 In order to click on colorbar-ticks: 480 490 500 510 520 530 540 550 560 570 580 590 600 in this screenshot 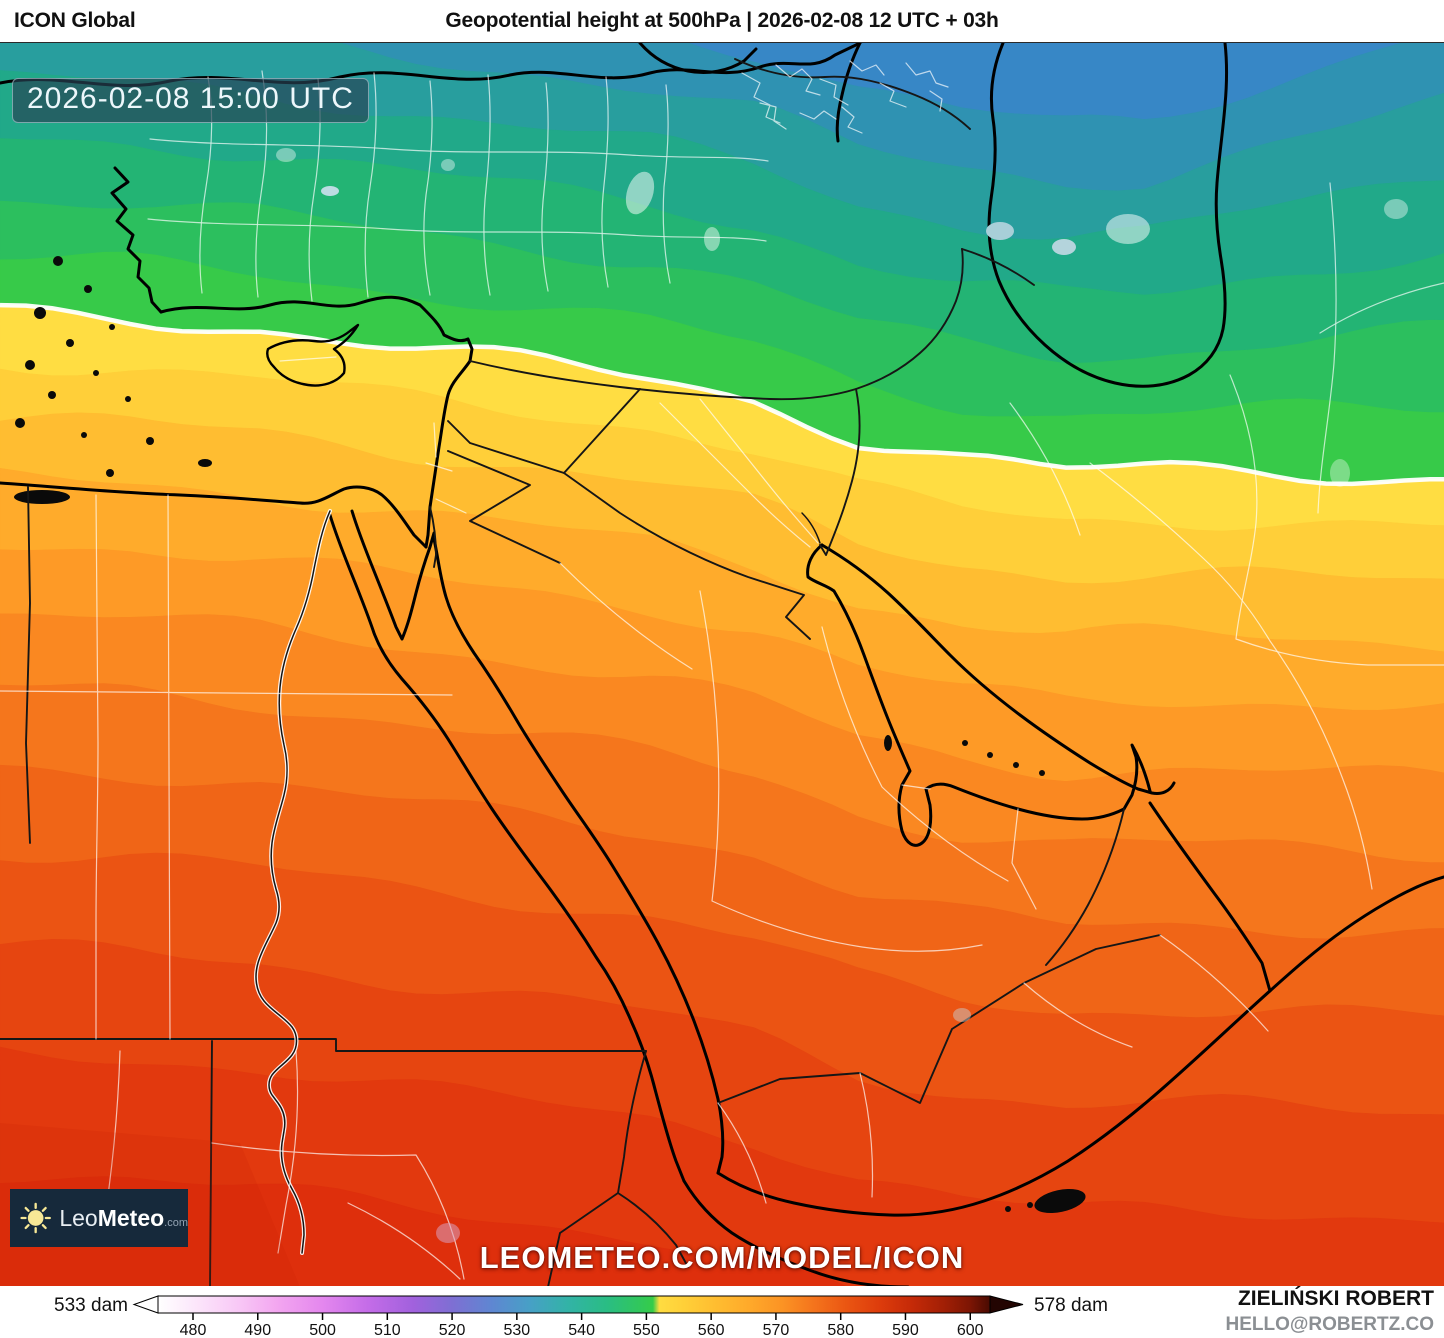, I will do `click(582, 1325)`.